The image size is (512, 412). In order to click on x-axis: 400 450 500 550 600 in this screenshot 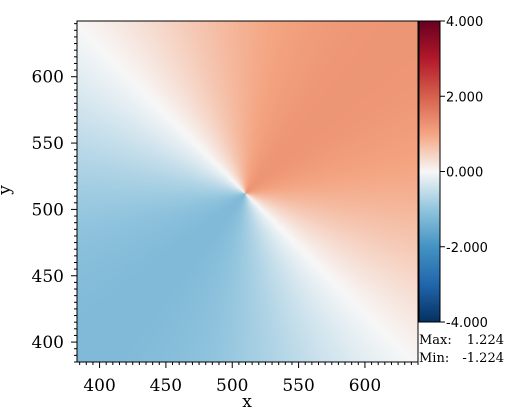, I will do `click(249, 379)`.